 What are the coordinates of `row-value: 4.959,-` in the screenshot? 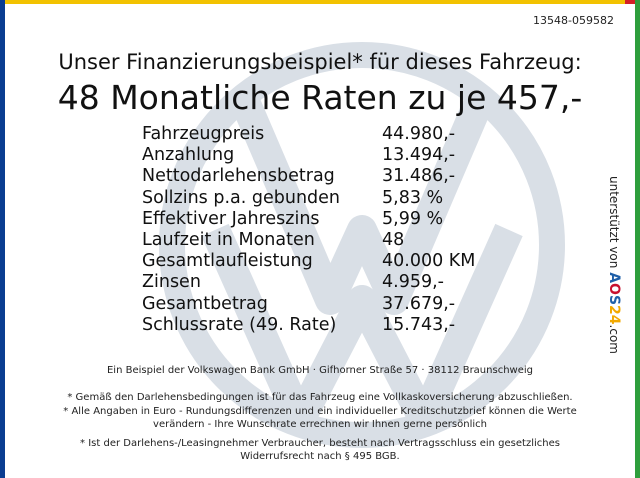 It's located at (413, 282).